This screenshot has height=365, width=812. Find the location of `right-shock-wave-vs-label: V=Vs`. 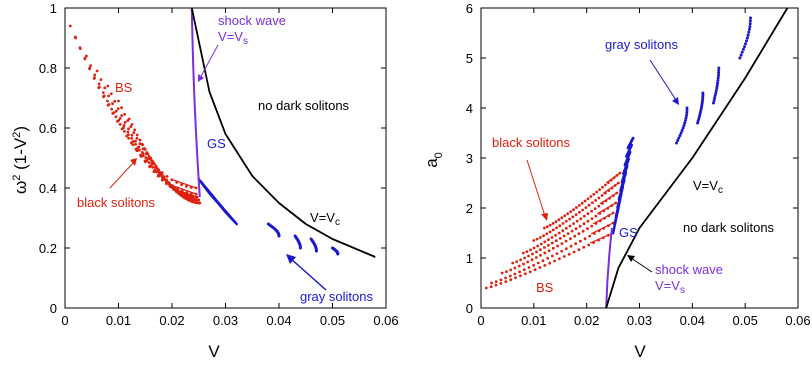

right-shock-wave-vs-label: V=Vs is located at coordinates (670, 287).